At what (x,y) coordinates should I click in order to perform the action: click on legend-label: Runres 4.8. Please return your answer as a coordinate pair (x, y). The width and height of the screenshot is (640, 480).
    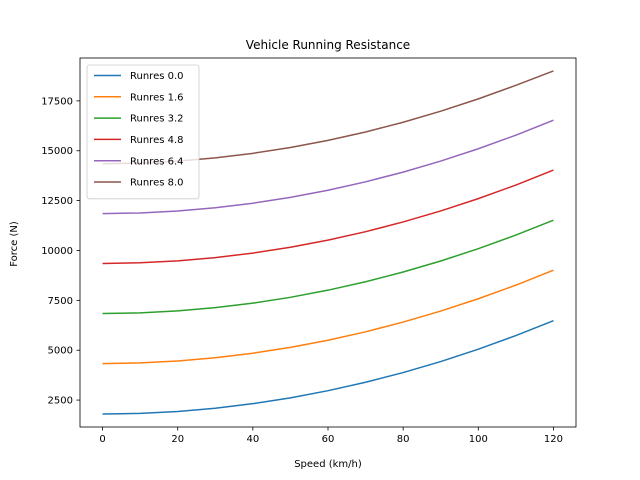
    Looking at the image, I should click on (157, 140).